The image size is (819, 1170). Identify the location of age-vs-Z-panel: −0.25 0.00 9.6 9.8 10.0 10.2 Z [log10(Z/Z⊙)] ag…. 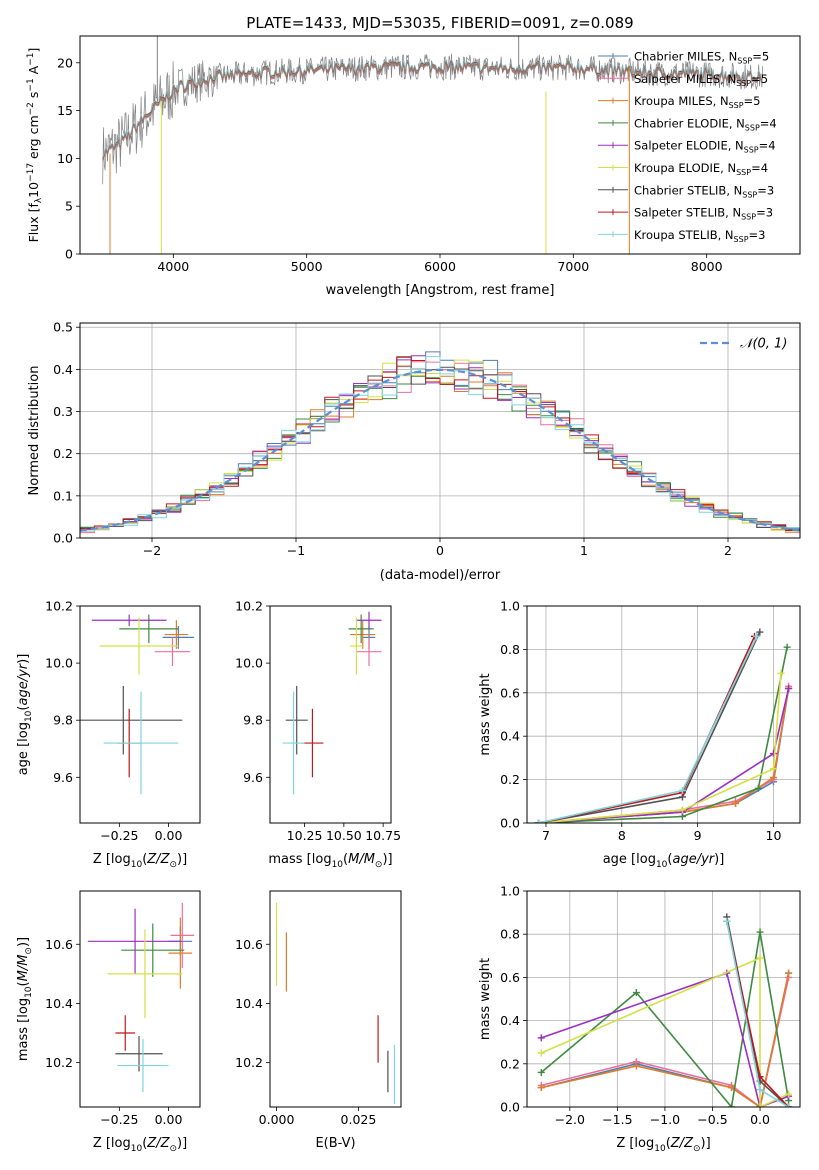
(108, 734).